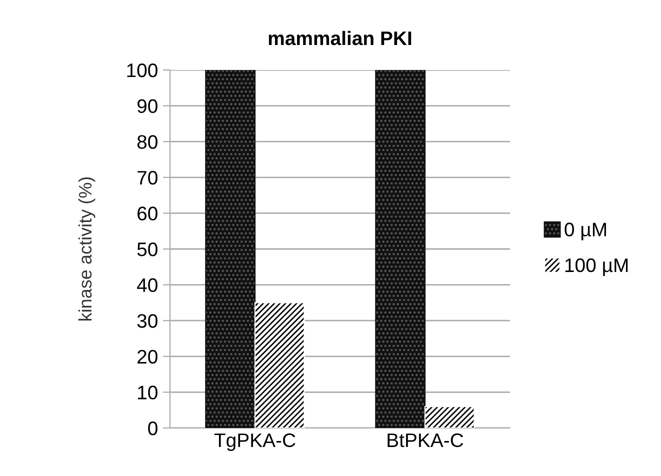 The image size is (661, 476). What do you see at coordinates (147, 142) in the screenshot?
I see `y-tick-label: 80` at bounding box center [147, 142].